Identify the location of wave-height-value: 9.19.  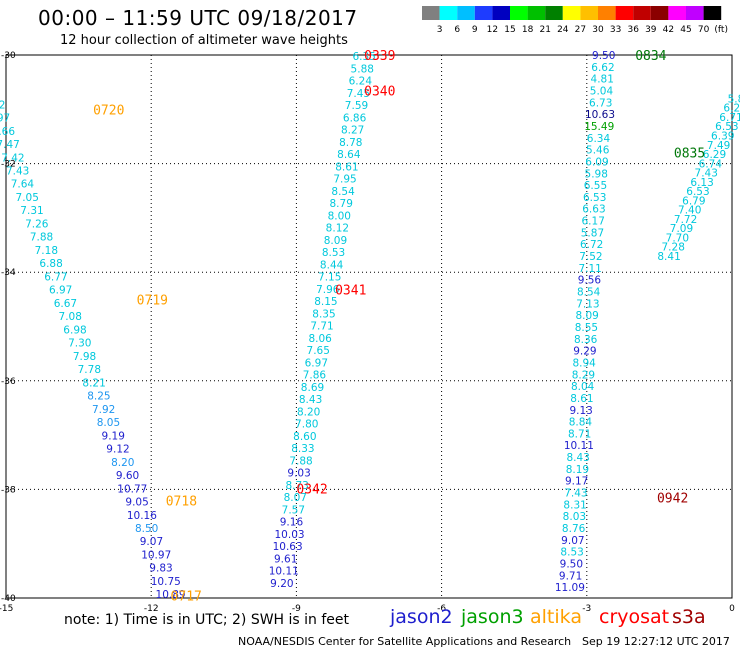
(113, 436).